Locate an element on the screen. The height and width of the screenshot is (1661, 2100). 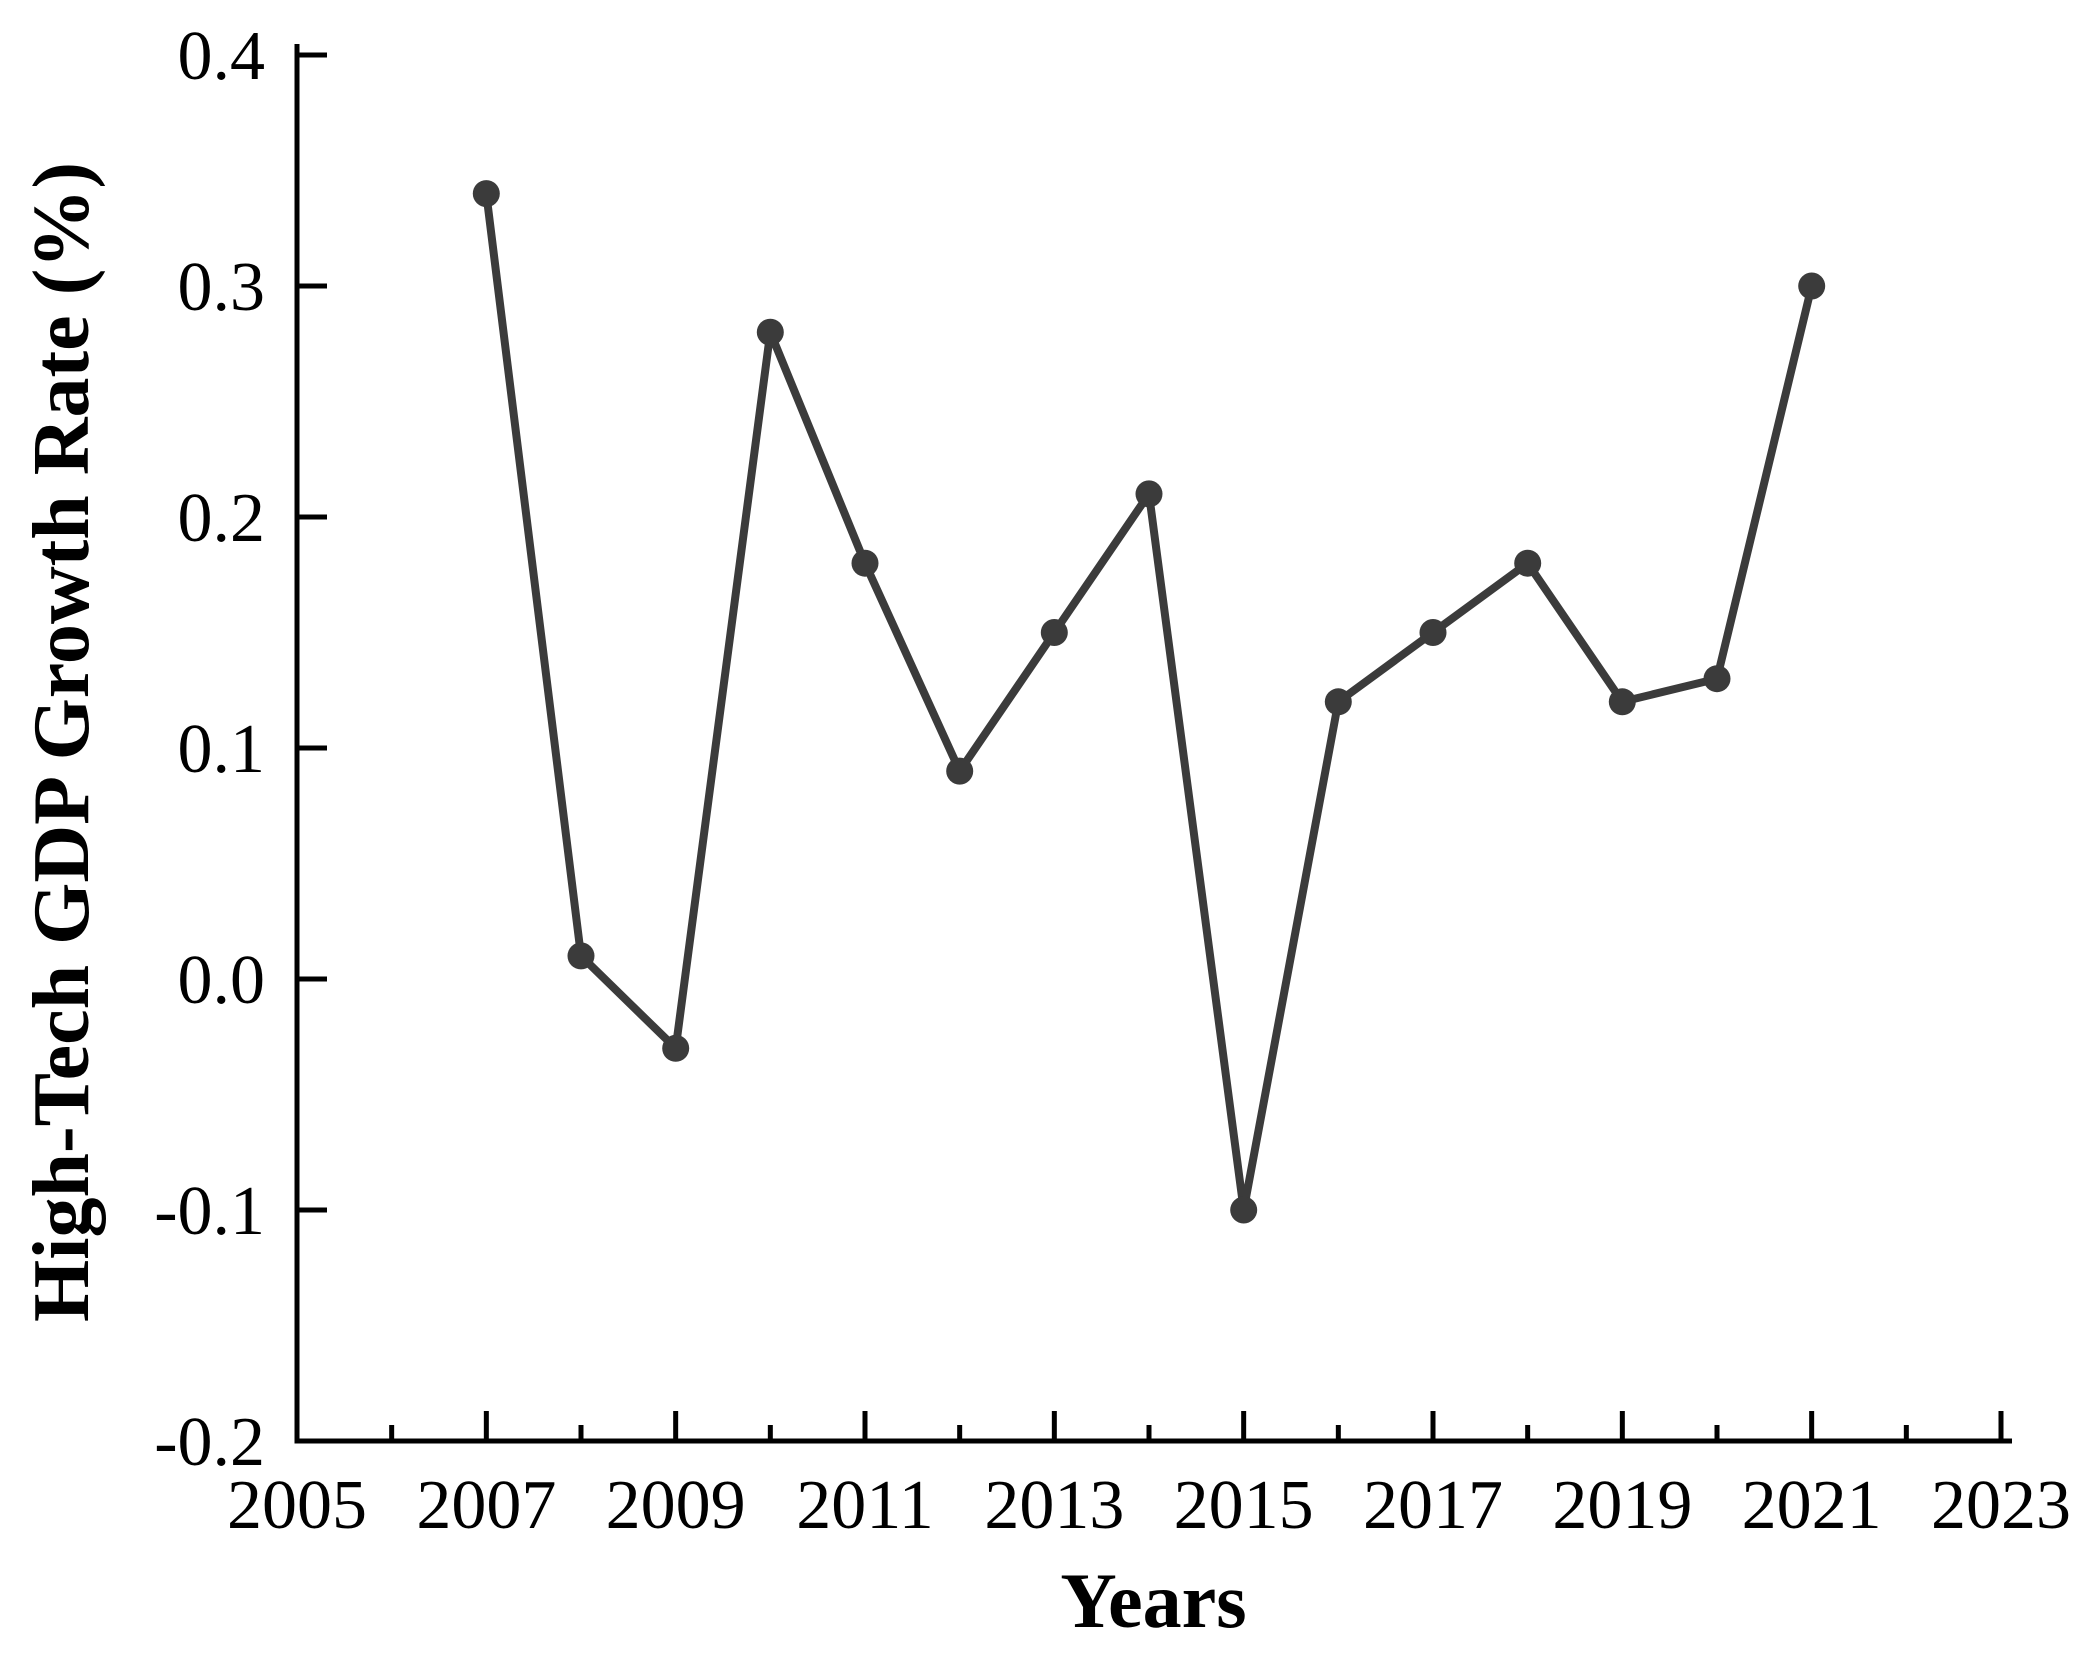
x-axis-title: Years is located at coordinates (1153, 1600).